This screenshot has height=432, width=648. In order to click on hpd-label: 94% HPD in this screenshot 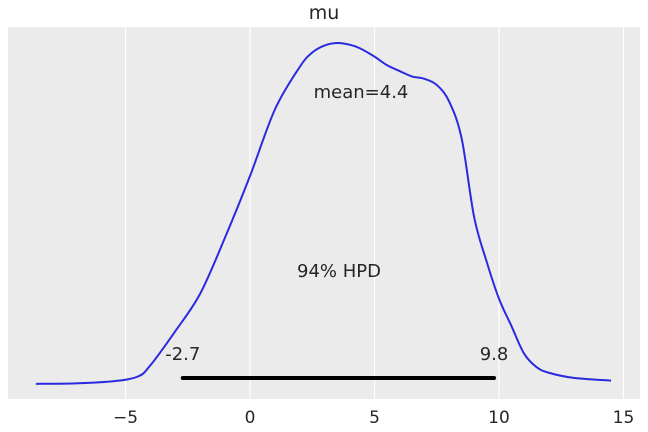, I will do `click(339, 271)`.